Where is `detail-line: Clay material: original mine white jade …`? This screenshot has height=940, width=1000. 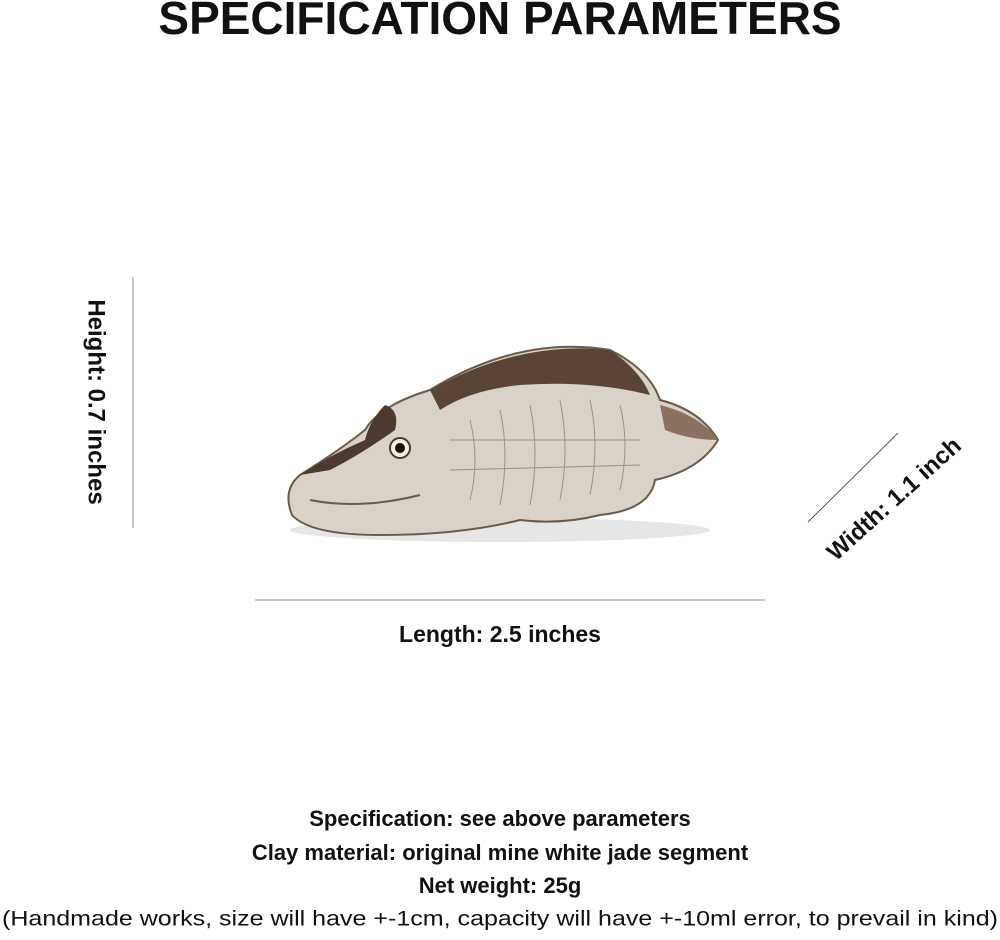
detail-line: Clay material: original mine white jade … is located at coordinates (500, 852).